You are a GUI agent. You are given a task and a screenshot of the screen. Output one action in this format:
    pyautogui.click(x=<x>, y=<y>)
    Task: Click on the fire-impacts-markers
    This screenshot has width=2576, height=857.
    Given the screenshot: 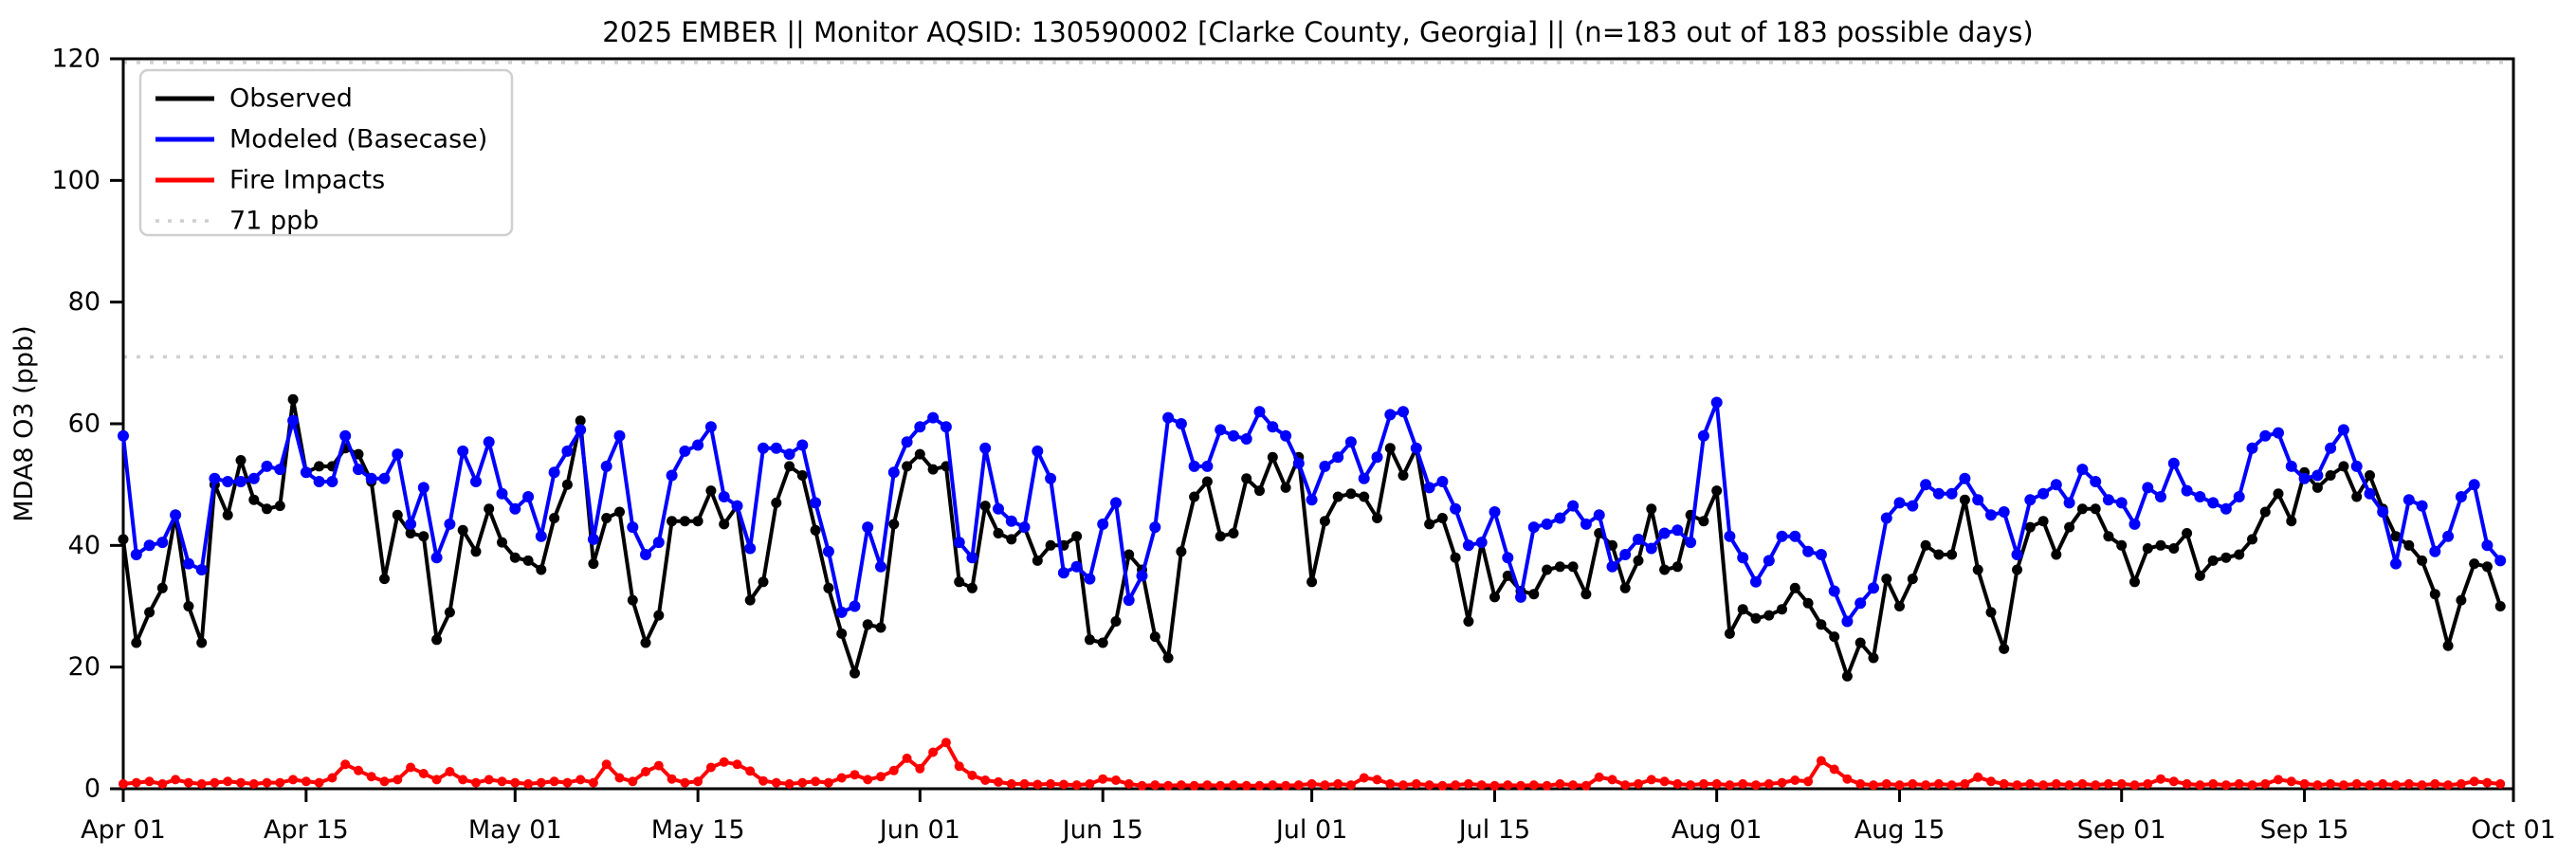 What is the action you would take?
    pyautogui.click(x=1312, y=764)
    